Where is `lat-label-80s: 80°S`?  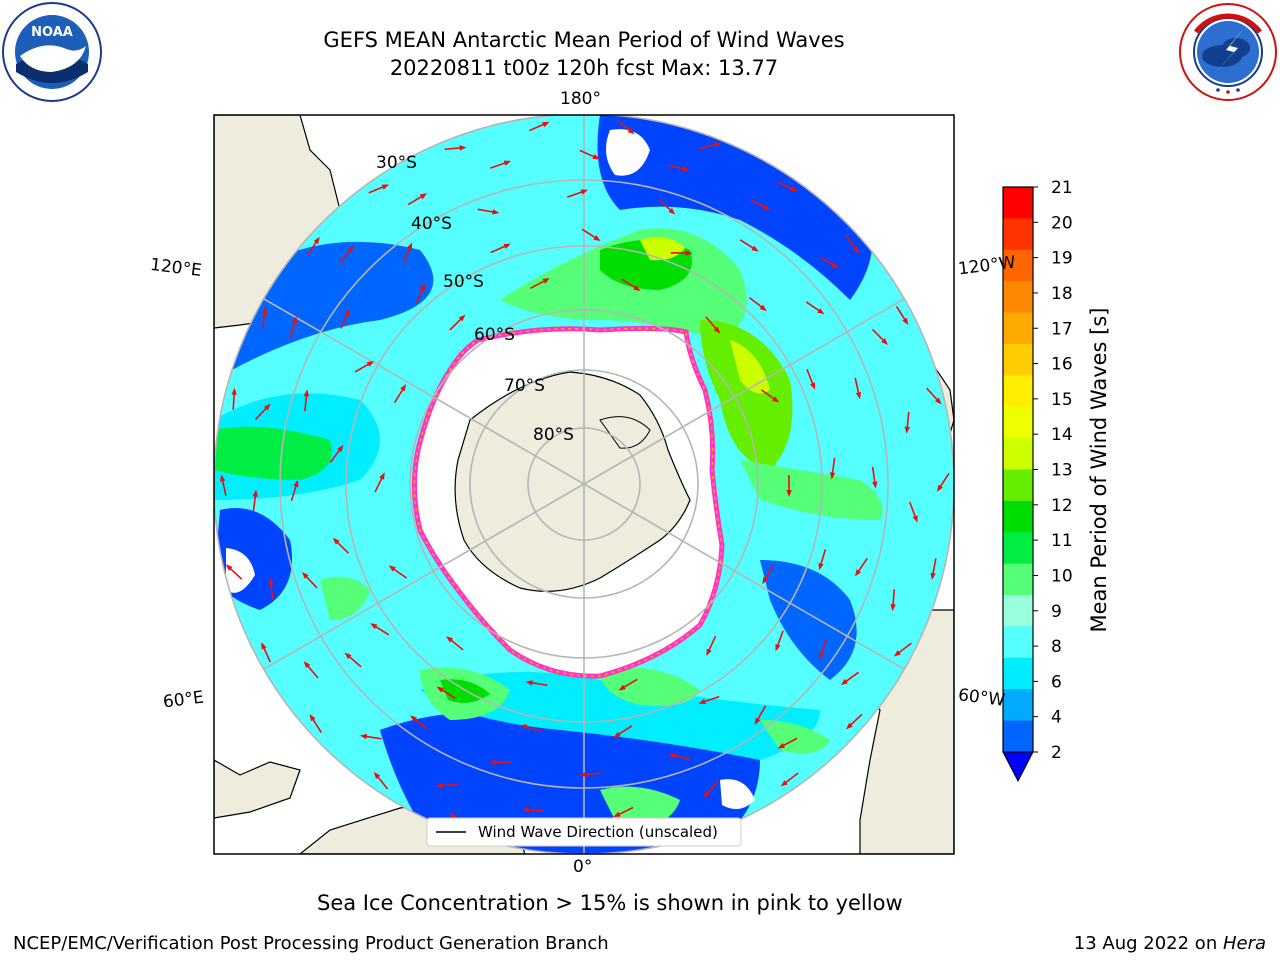 lat-label-80s: 80°S is located at coordinates (553, 435).